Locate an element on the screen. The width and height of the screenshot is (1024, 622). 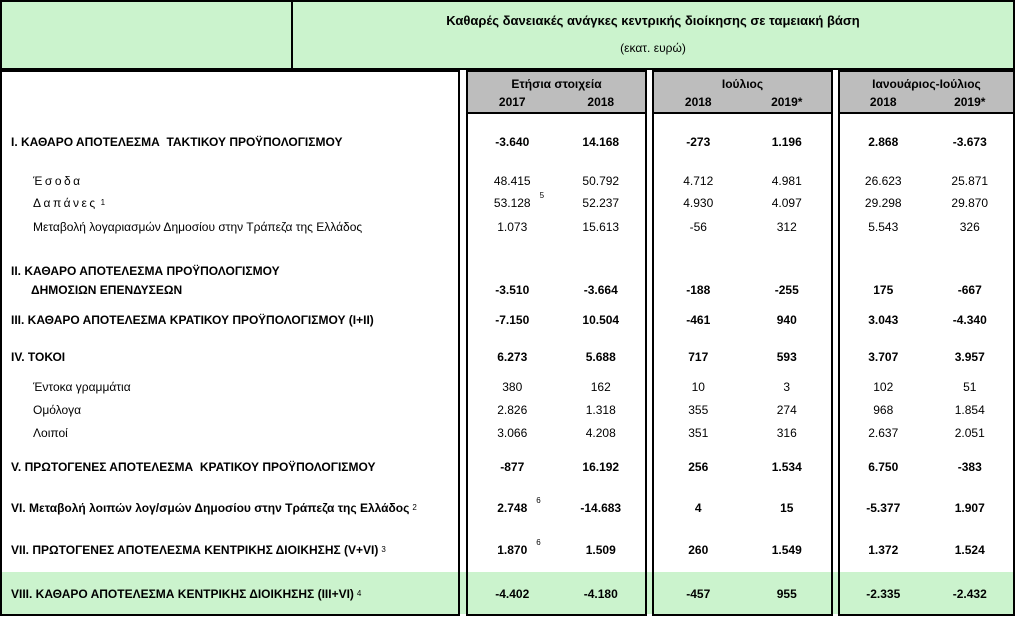
table-row-values: 260 1.549 is located at coordinates (742, 550).